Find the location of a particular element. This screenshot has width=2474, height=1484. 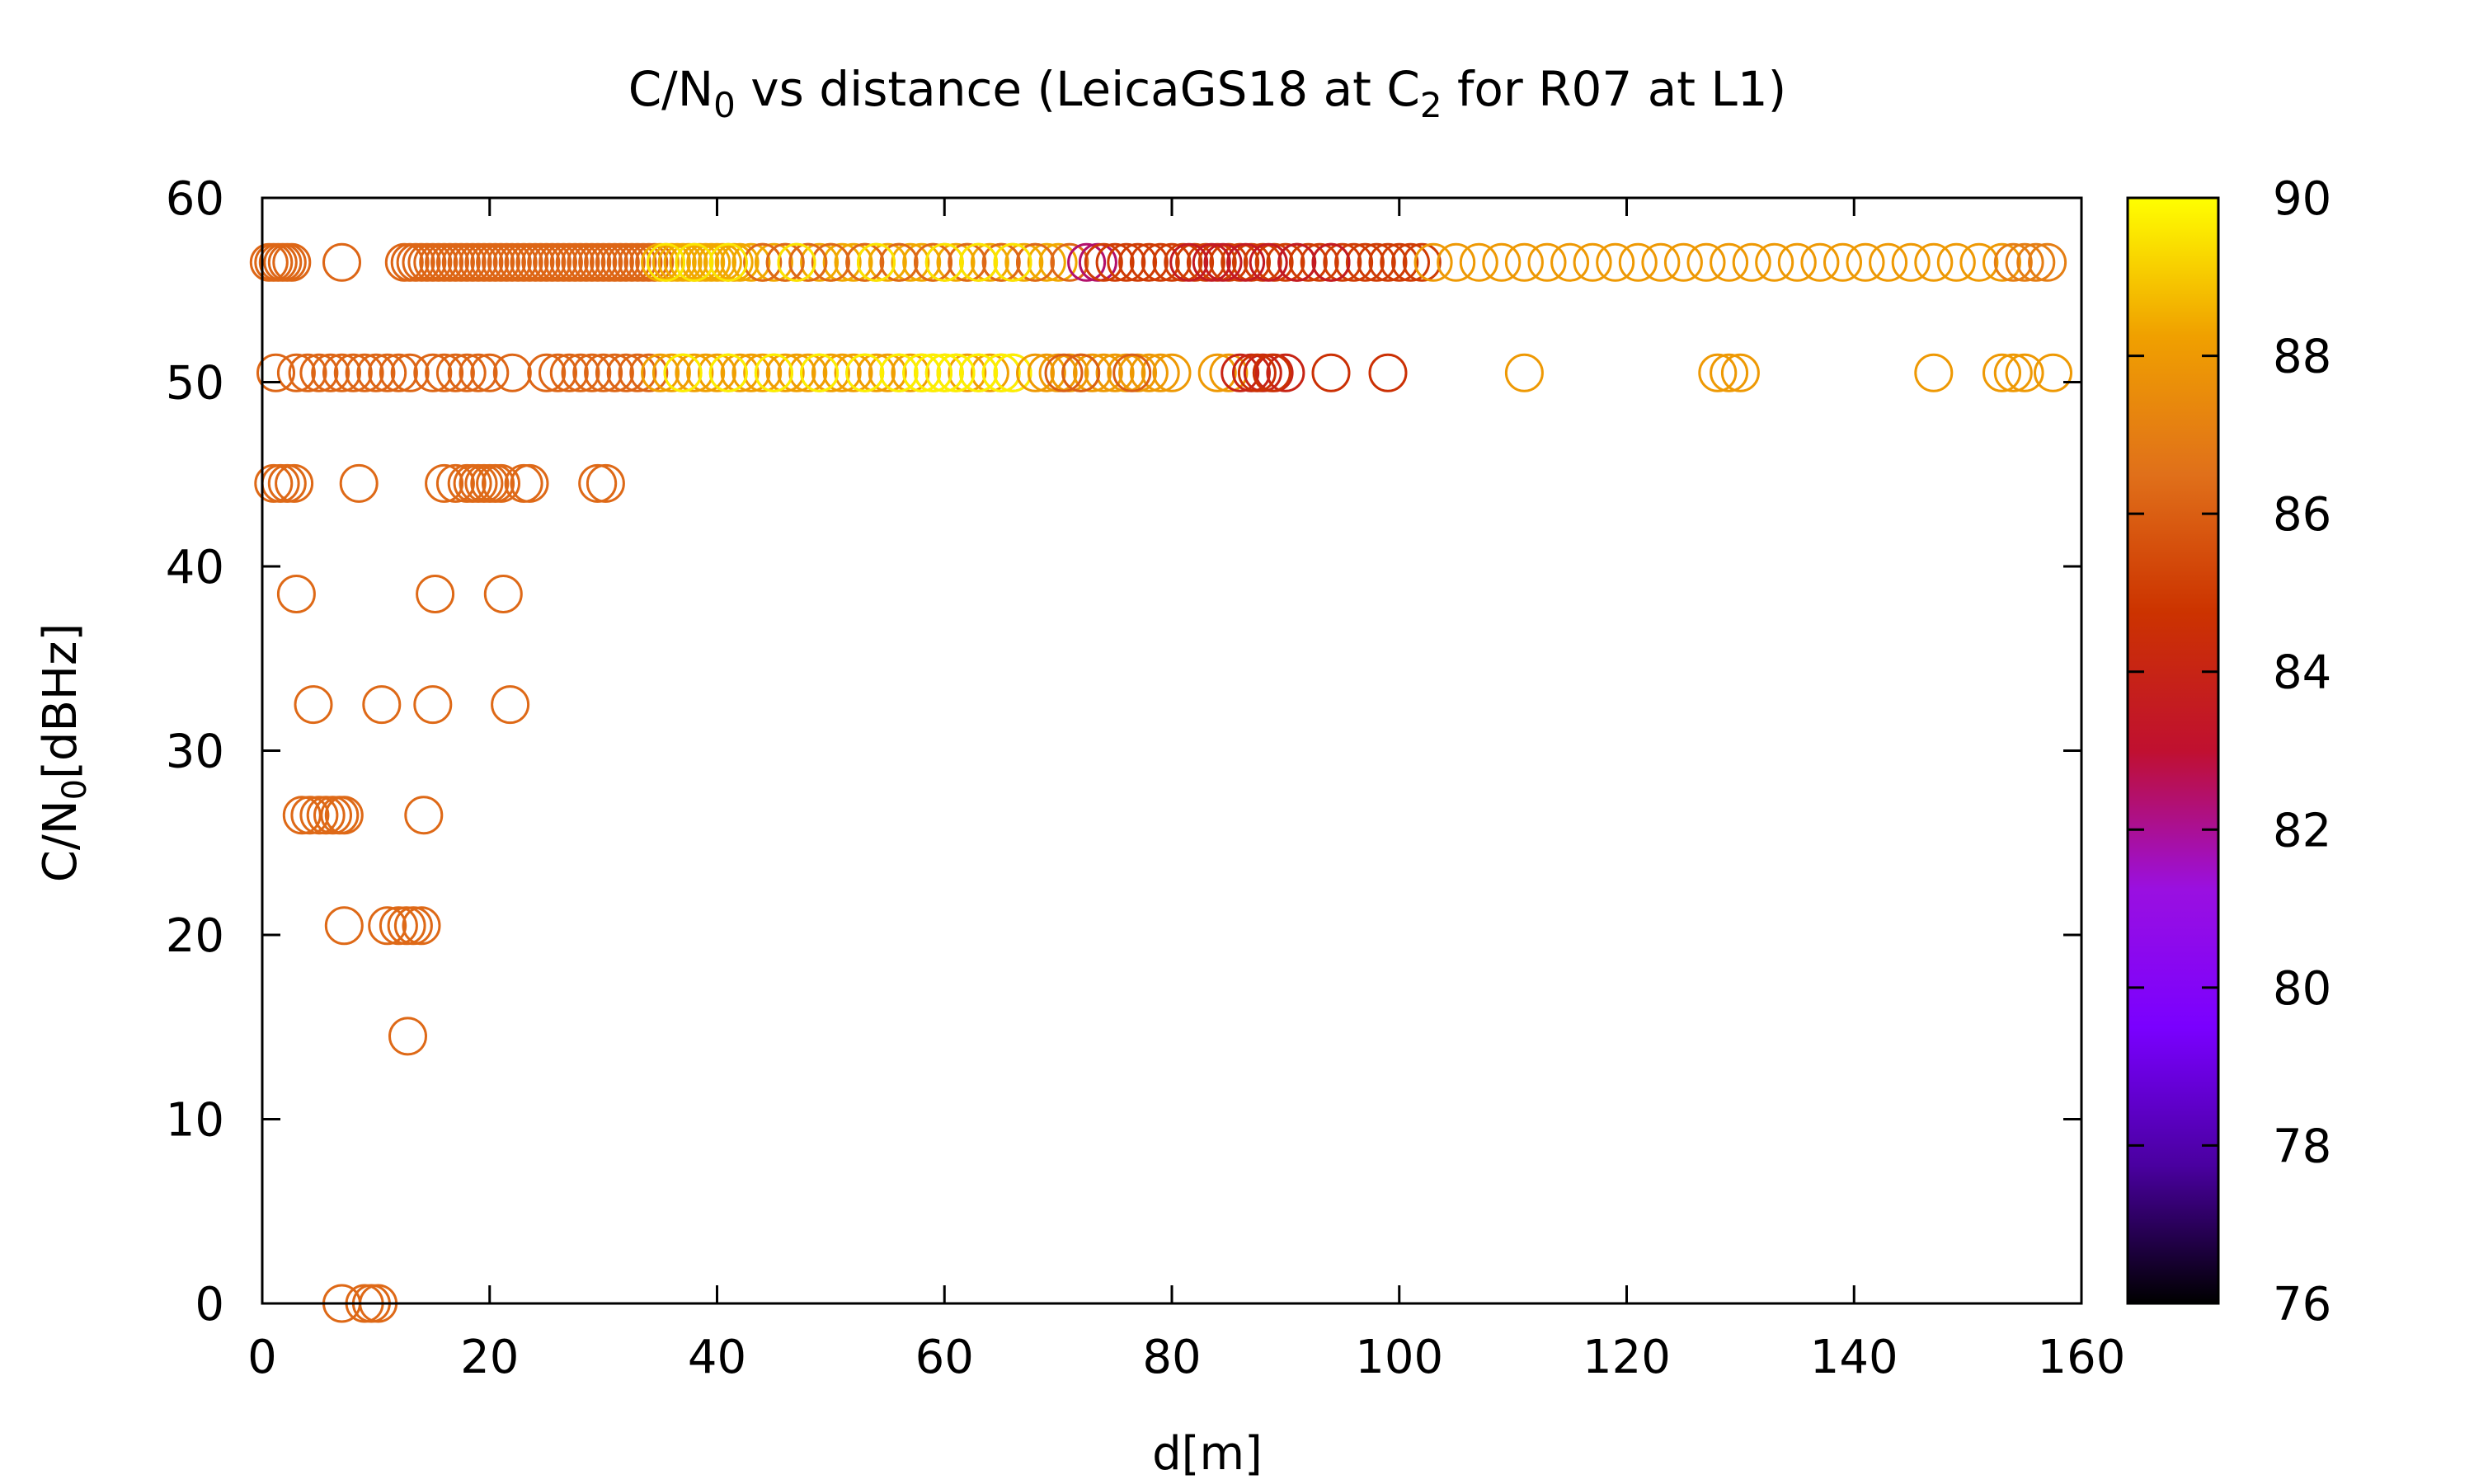

y-tick-label: 0 is located at coordinates (209, 1304).